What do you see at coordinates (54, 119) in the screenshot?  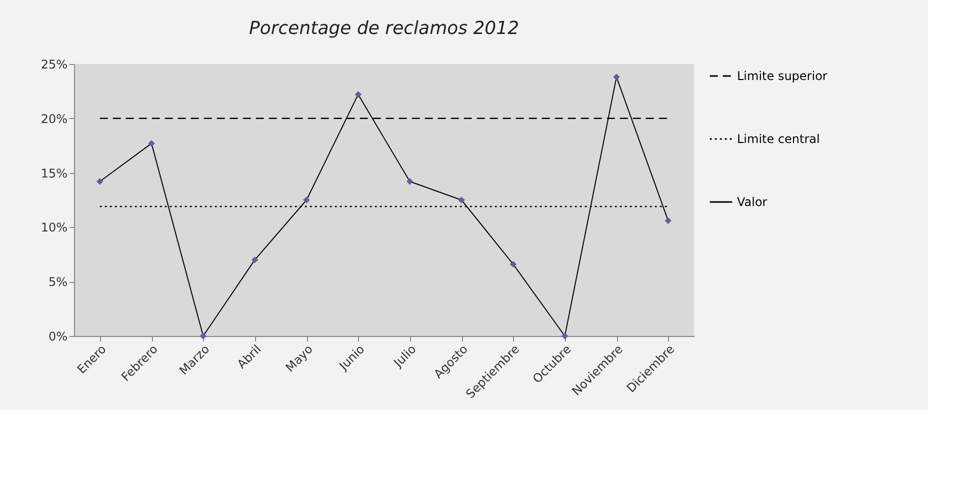 I see `y-tick-label: 20%` at bounding box center [54, 119].